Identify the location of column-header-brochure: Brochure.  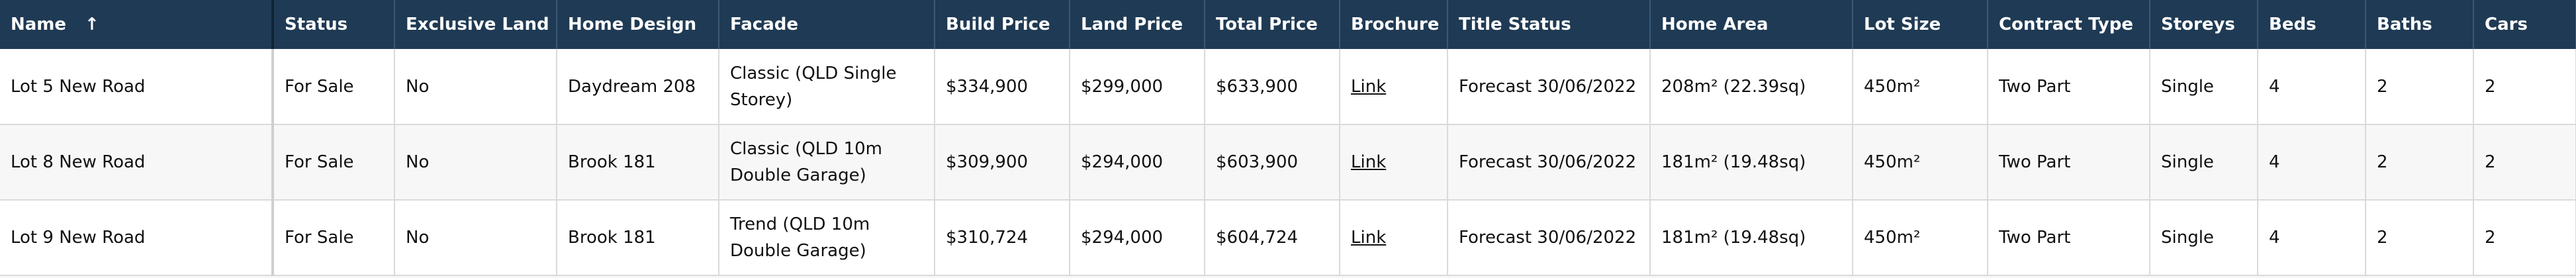
(1394, 24).